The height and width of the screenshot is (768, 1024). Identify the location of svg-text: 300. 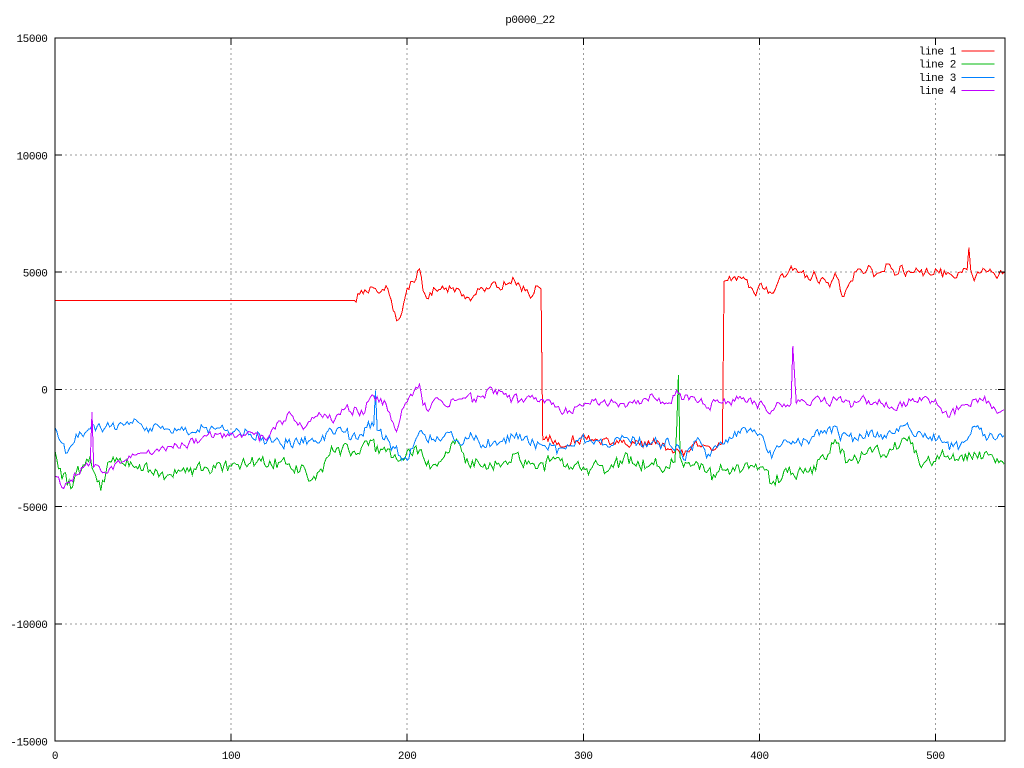
(583, 757).